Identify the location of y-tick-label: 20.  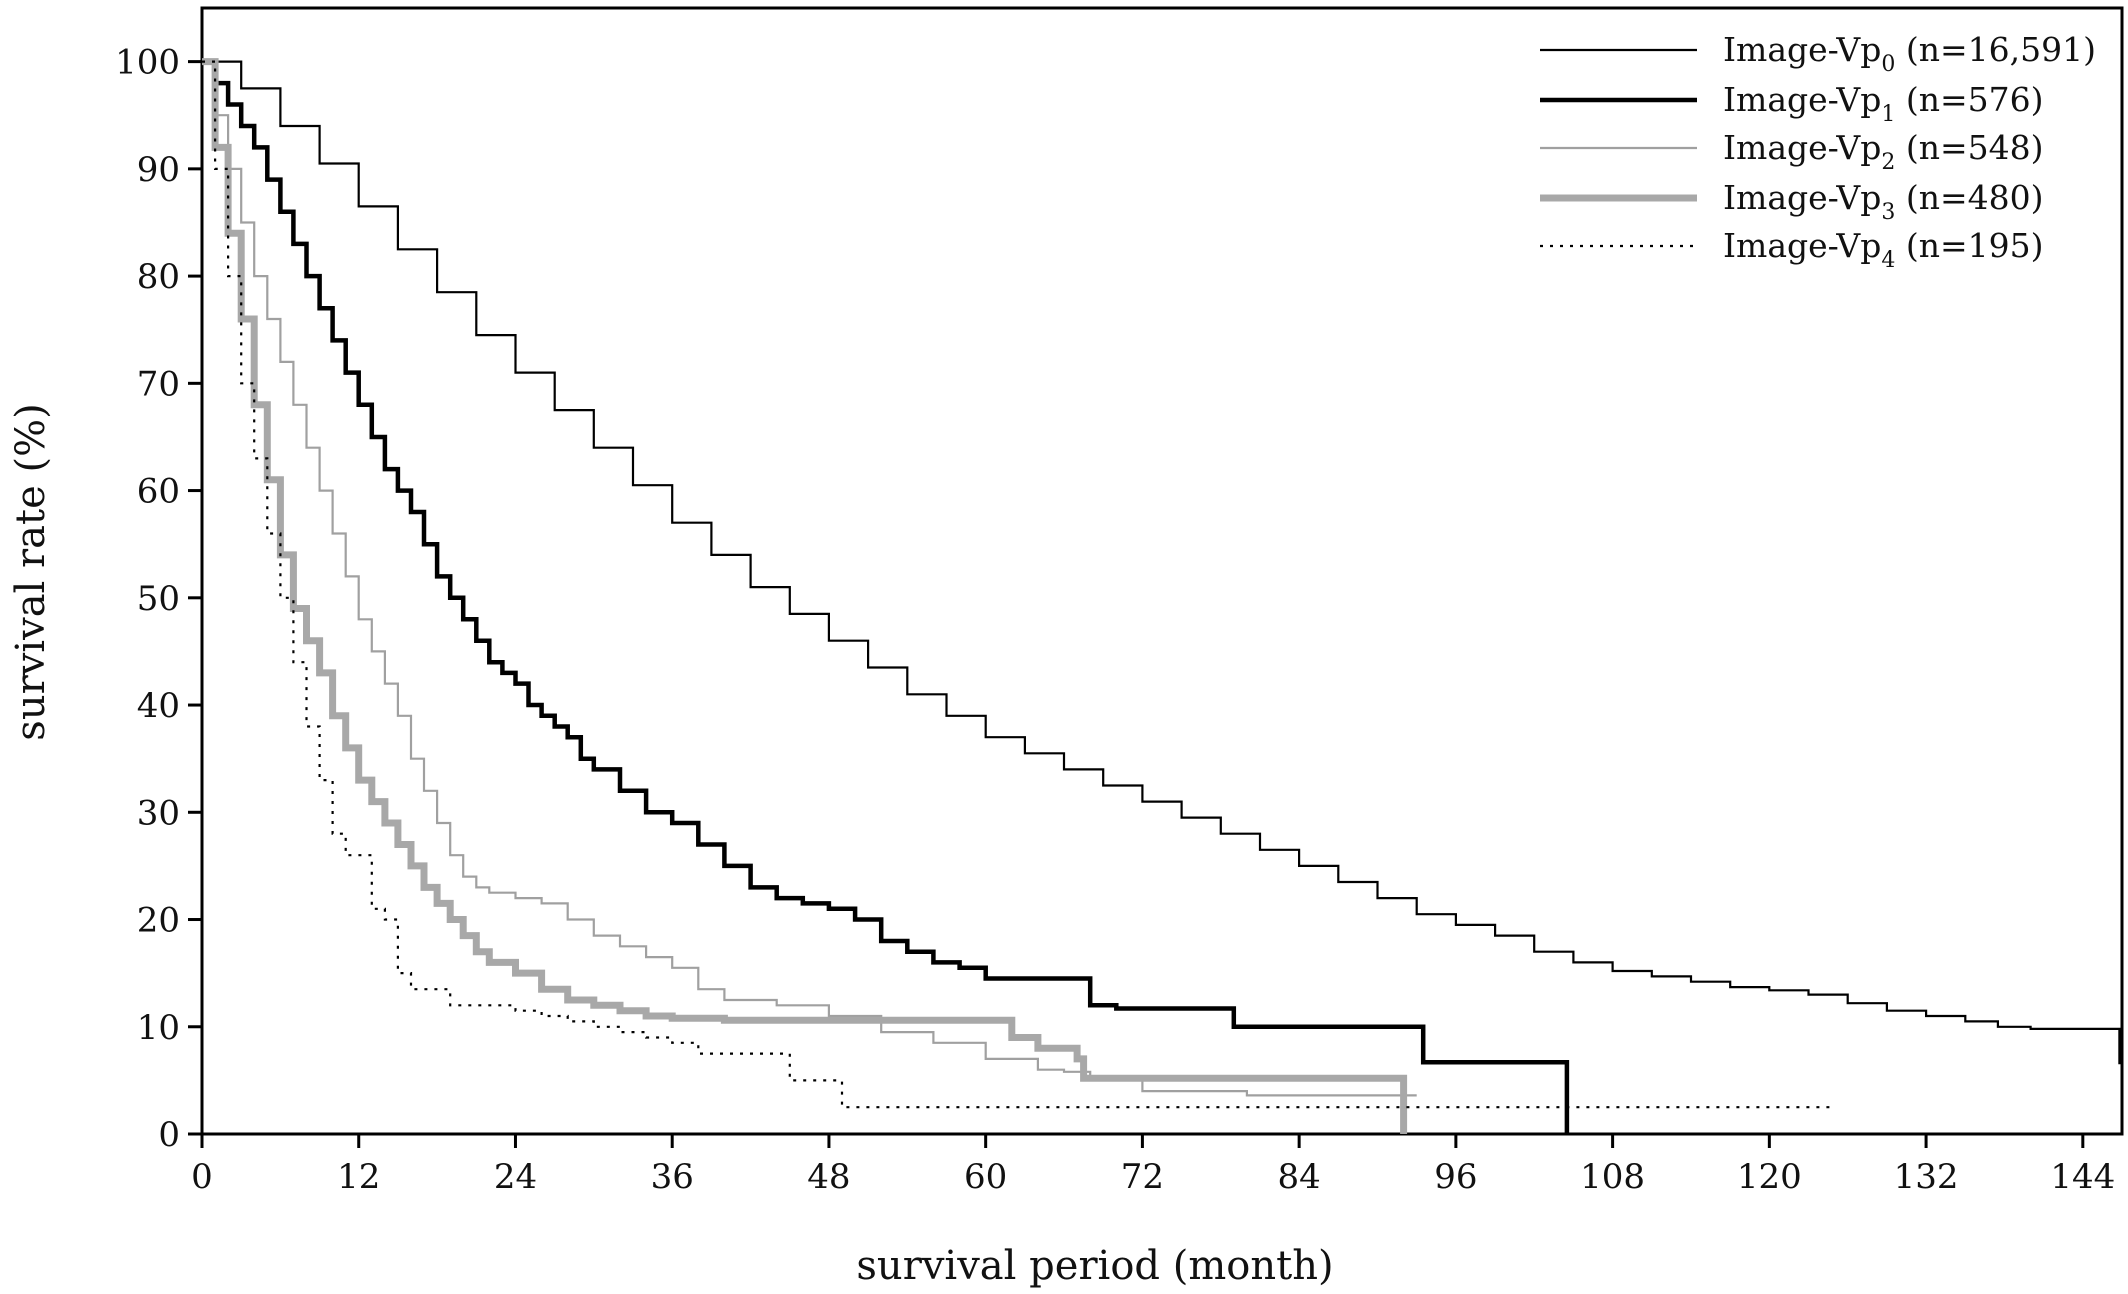
(158, 921).